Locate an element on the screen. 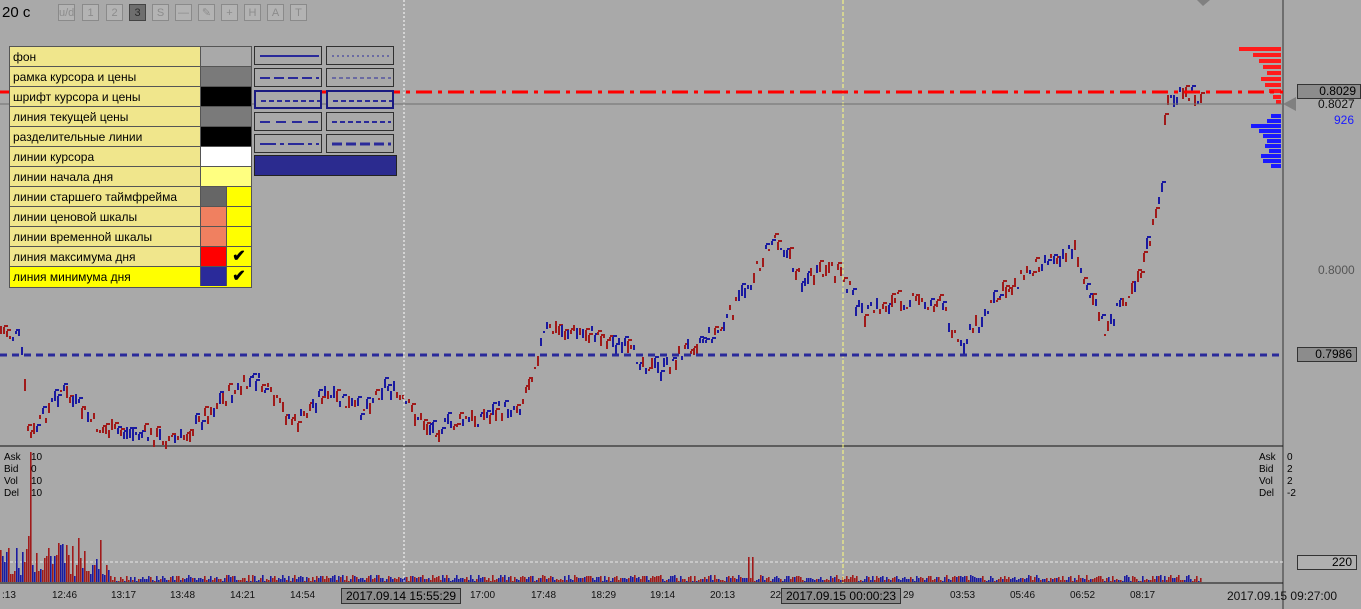 This screenshot has height=609, width=1361. toolbar-button-two: 2 is located at coordinates (114, 12).